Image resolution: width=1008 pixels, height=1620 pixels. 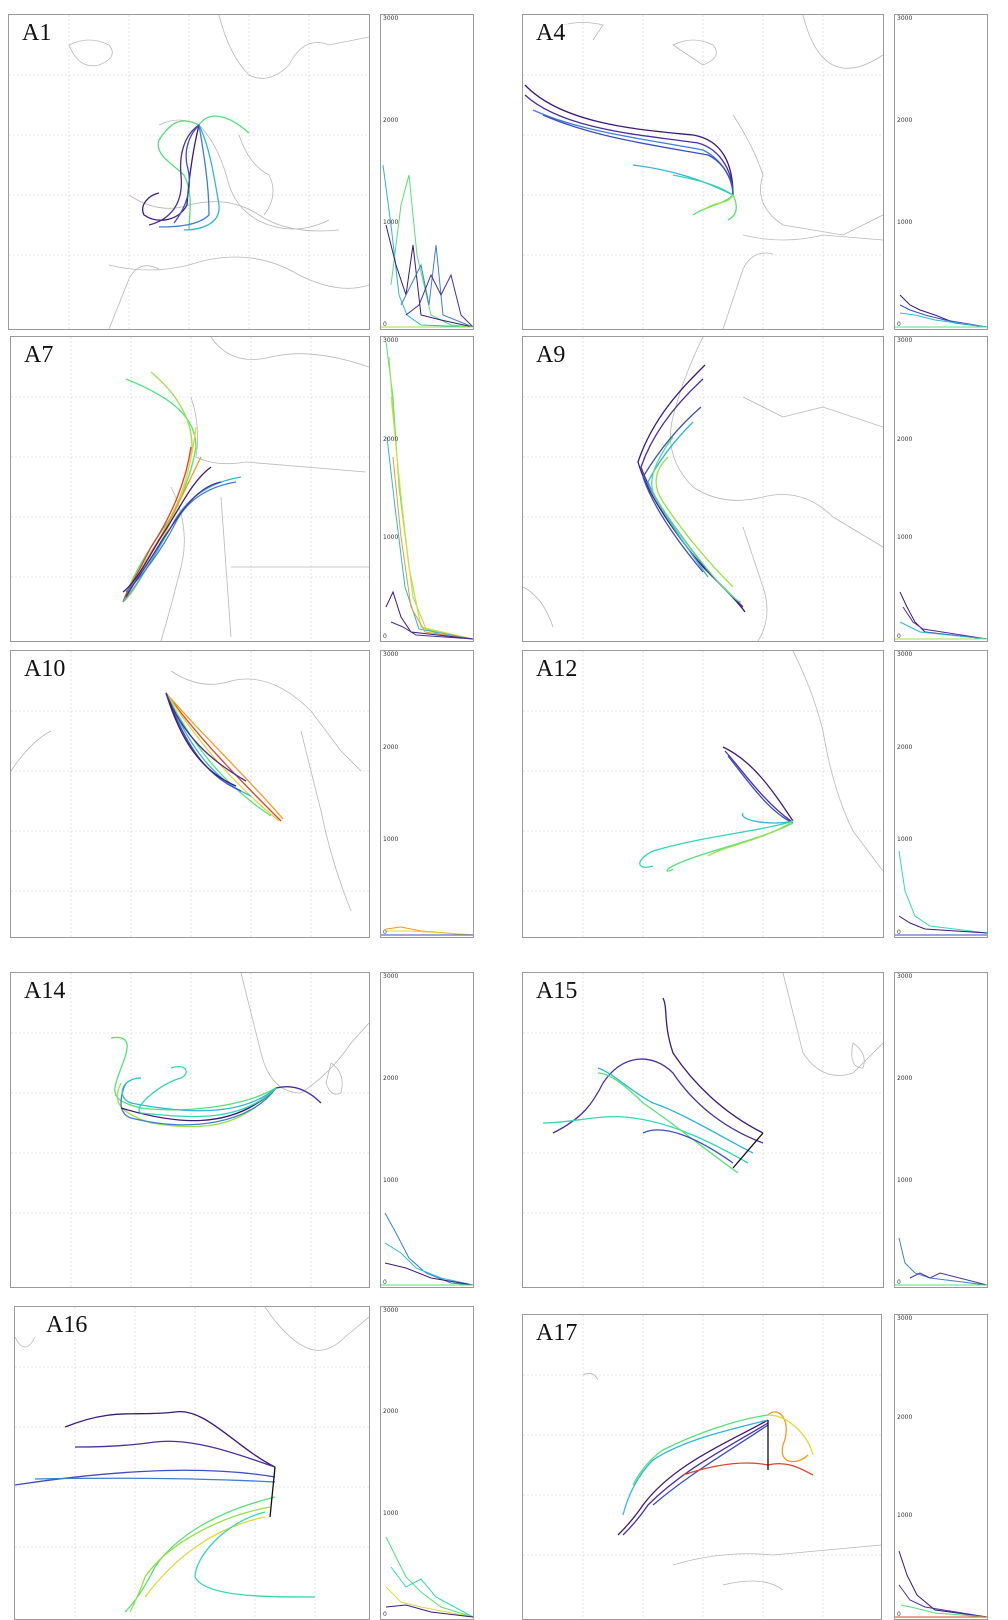 I want to click on altitude-profile-a15: 3000 2000 1000 0, so click(x=941, y=1130).